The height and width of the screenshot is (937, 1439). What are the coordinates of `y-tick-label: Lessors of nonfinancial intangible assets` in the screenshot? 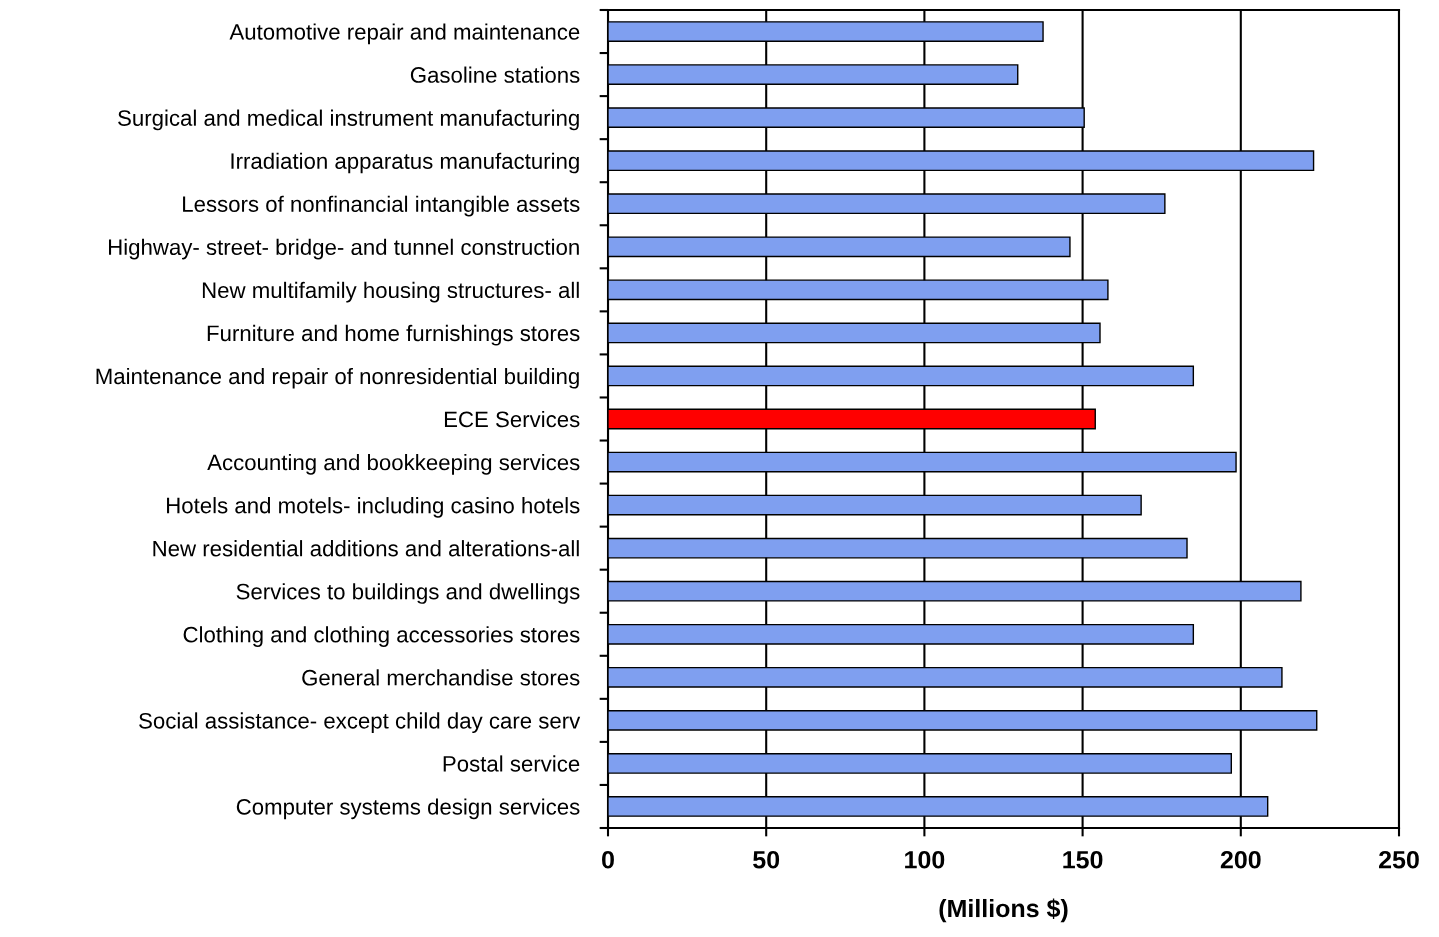 It's located at (381, 206).